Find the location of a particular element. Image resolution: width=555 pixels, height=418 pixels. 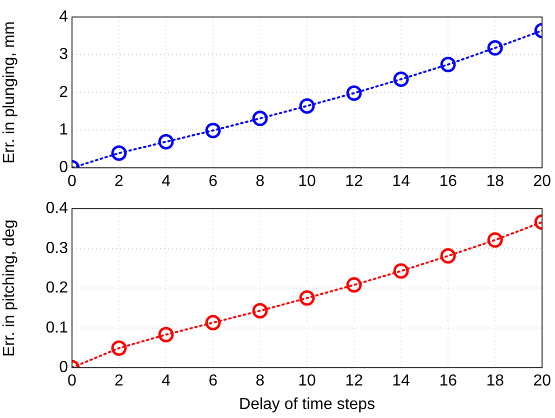

y-tick-label: 0.1 is located at coordinates (57, 327).